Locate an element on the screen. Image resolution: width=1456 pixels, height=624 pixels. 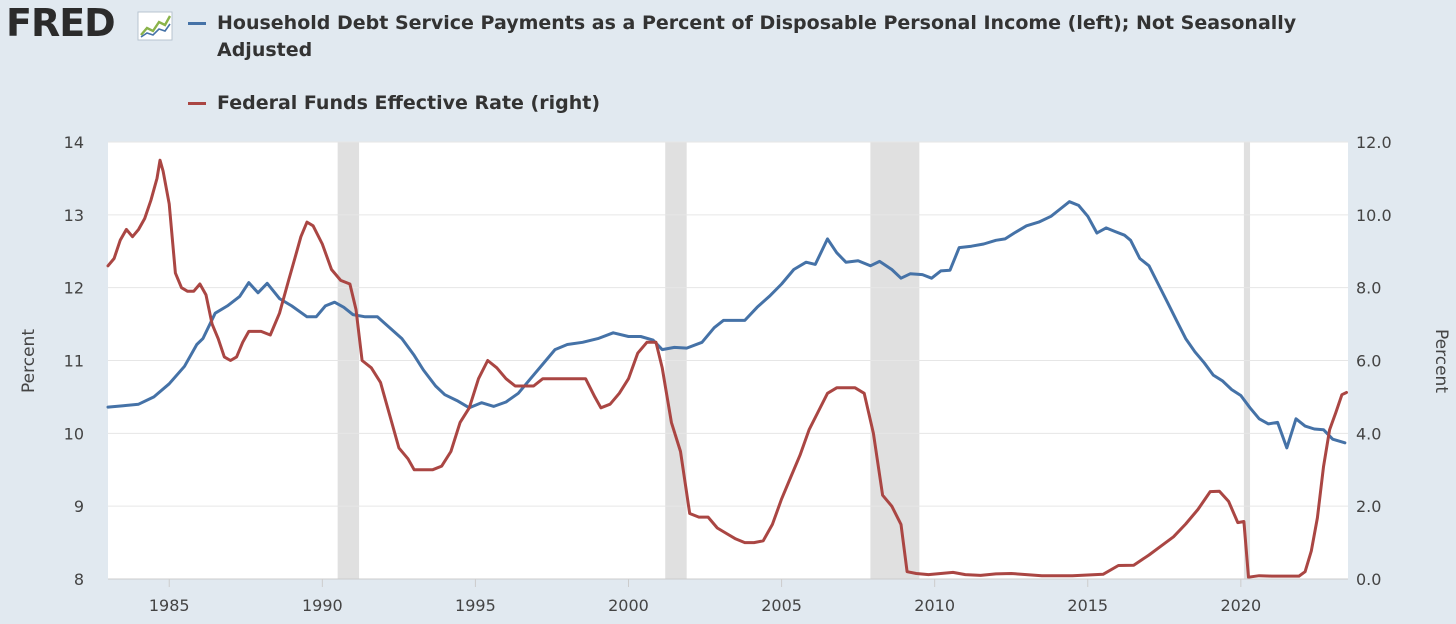
legend-entry-fed-funds: Federal Funds Effective Rate (right) is located at coordinates (742, 103).